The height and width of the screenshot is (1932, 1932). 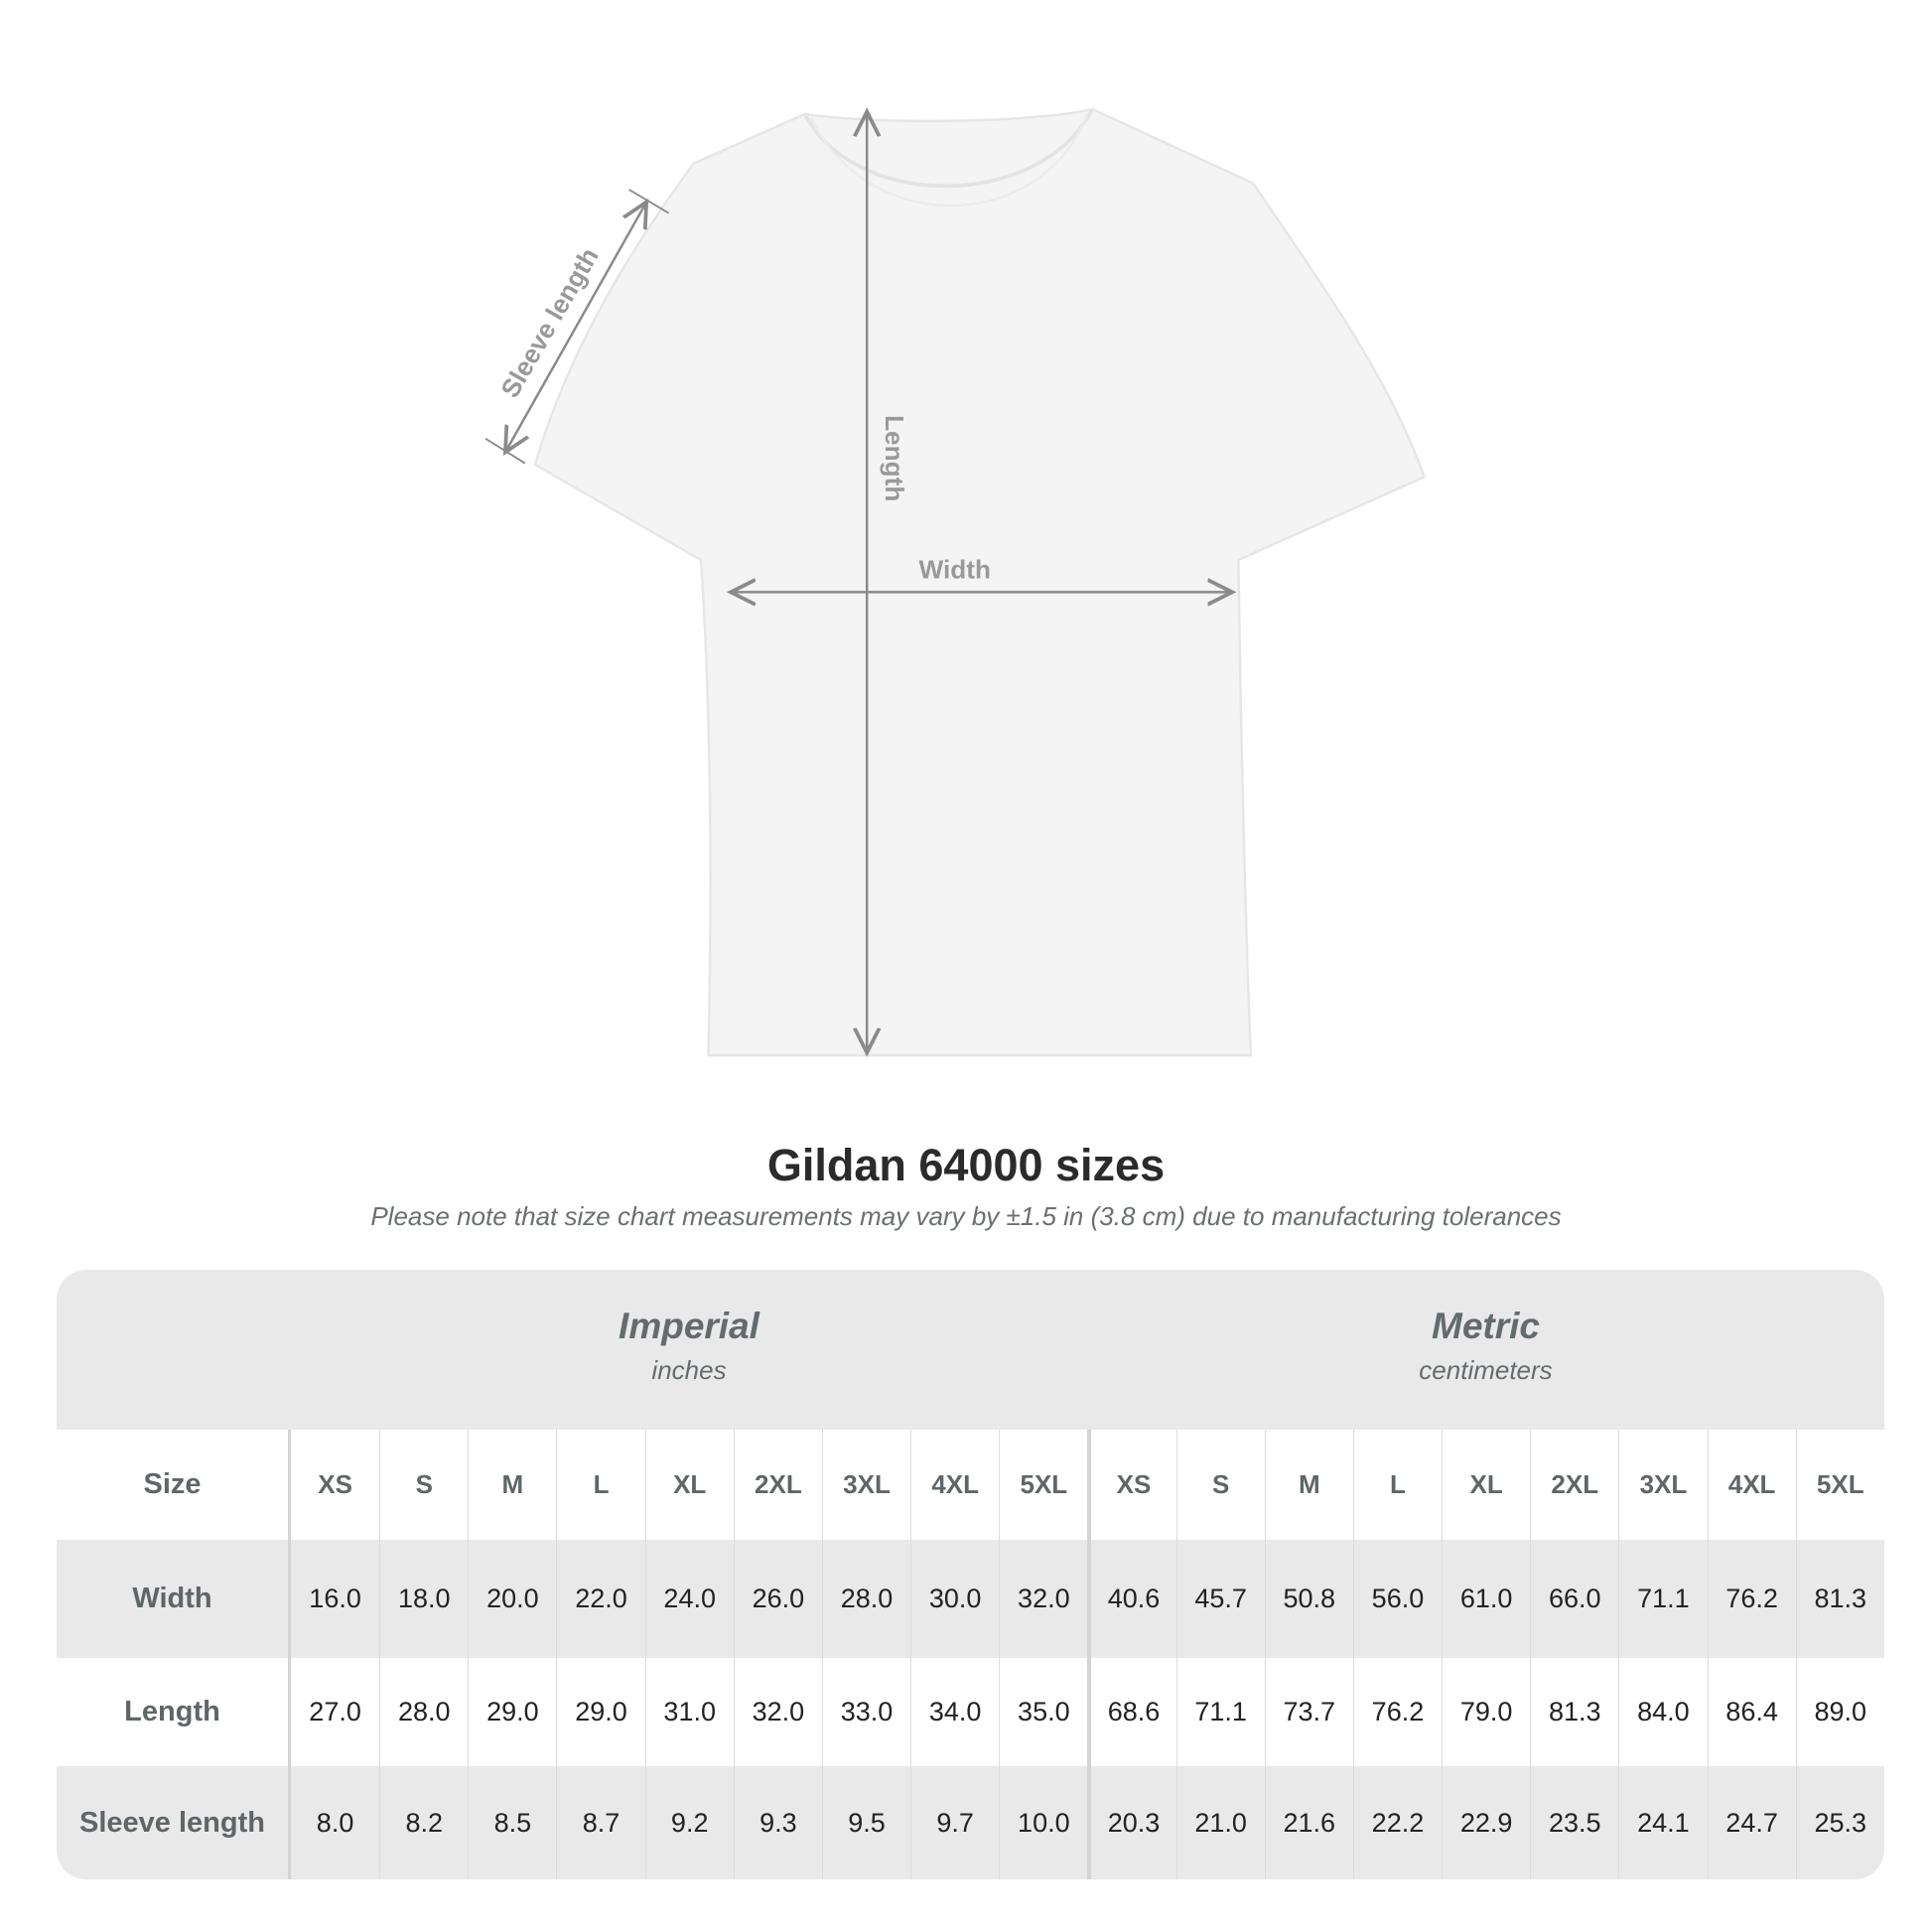 What do you see at coordinates (1220, 1485) in the screenshot?
I see `metric-size-s: S` at bounding box center [1220, 1485].